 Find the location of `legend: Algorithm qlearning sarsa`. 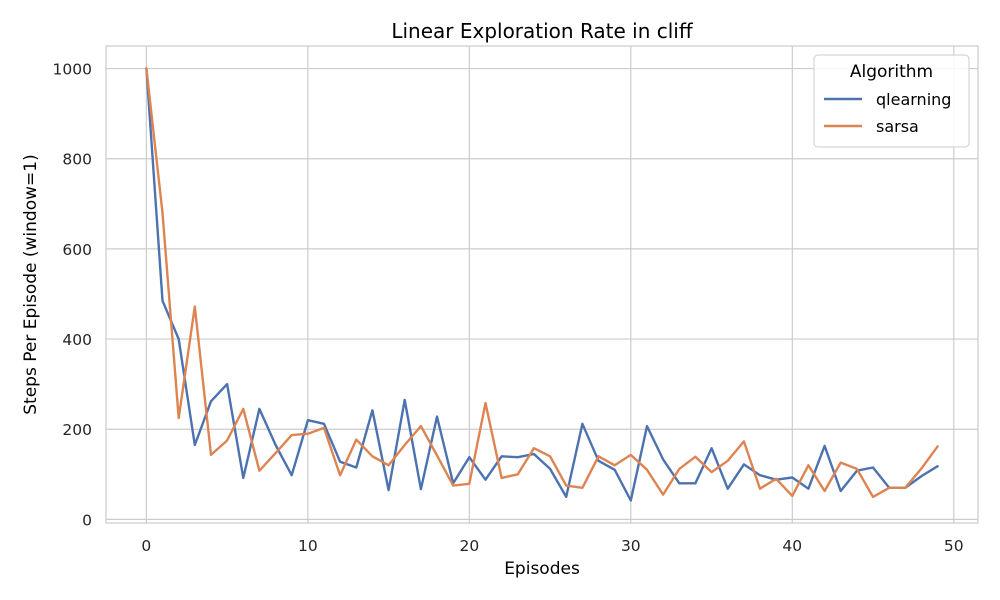

legend: Algorithm qlearning sarsa is located at coordinates (891, 101).